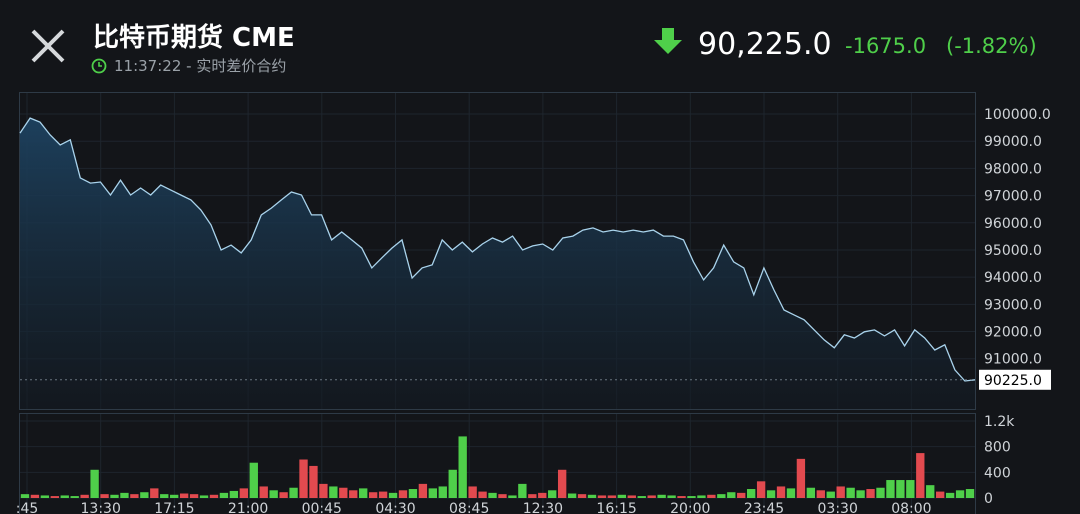  I want to click on x-tick-label: 00:45, so click(322, 507).